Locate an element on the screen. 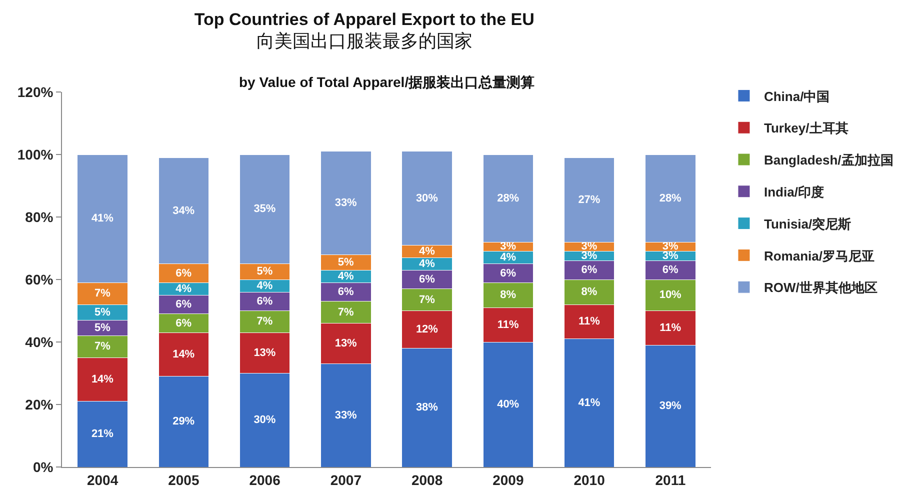 The width and height of the screenshot is (911, 497). y-tick-label: 120% is located at coordinates (35, 92).